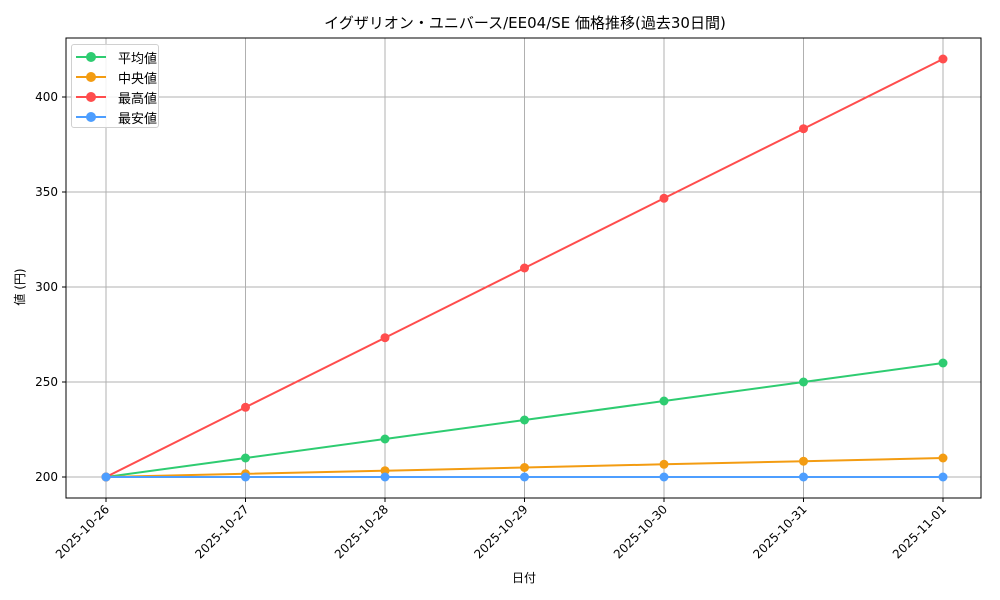  What do you see at coordinates (46, 97) in the screenshot?
I see `y-tick-label: 400` at bounding box center [46, 97].